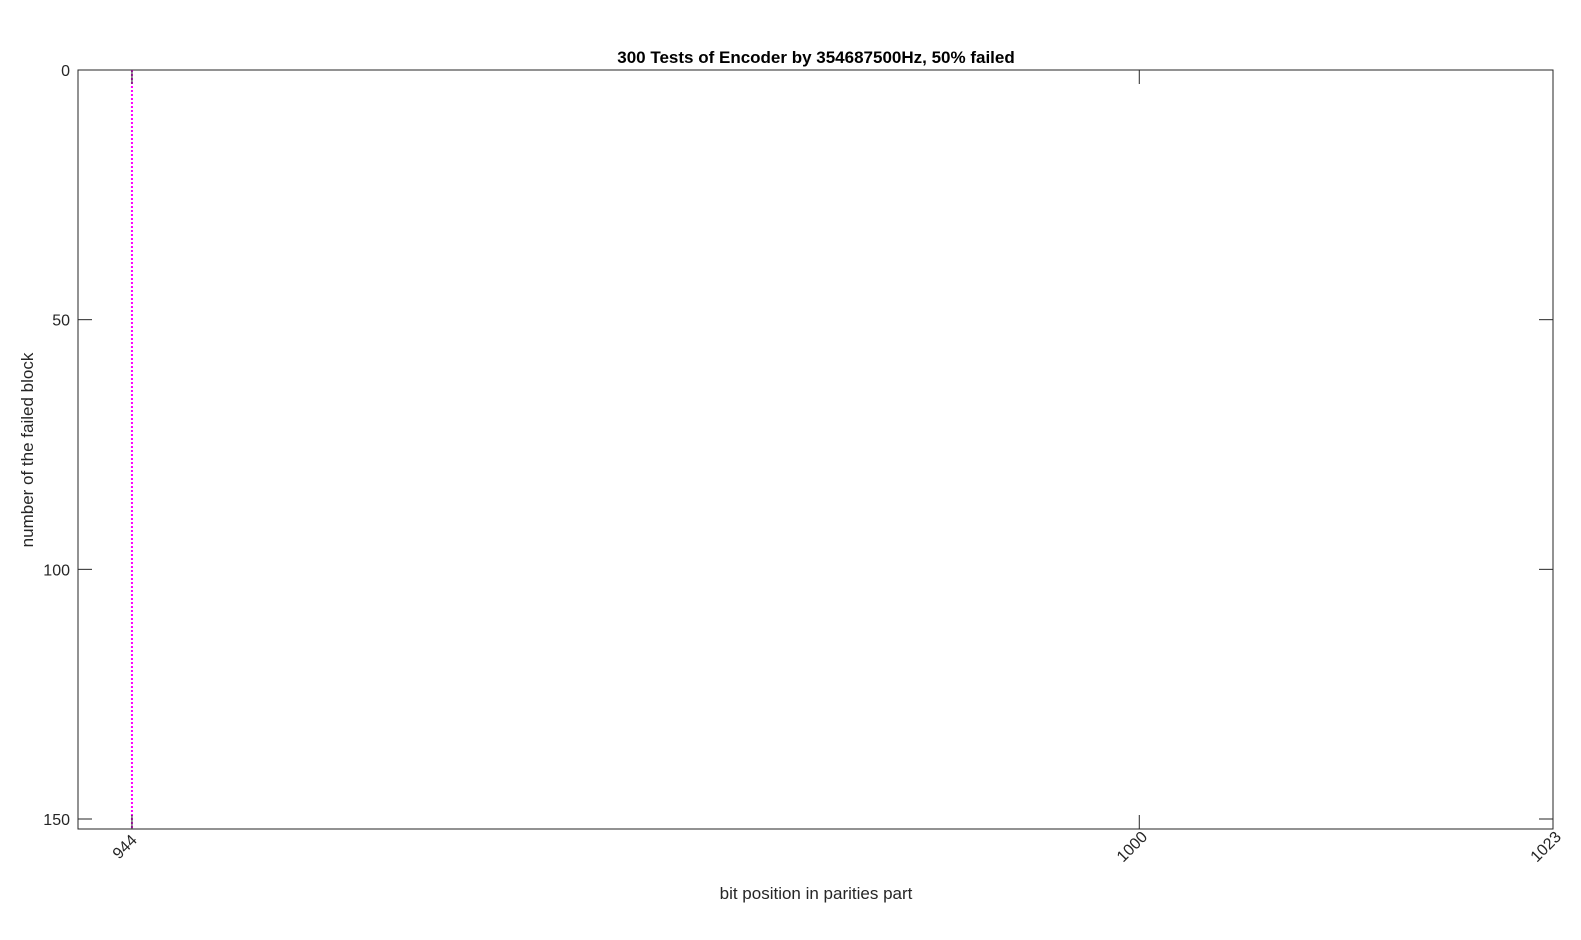 The width and height of the screenshot is (1581, 940). Describe the element at coordinates (65, 71) in the screenshot. I see `y-tick-label: 0` at that location.